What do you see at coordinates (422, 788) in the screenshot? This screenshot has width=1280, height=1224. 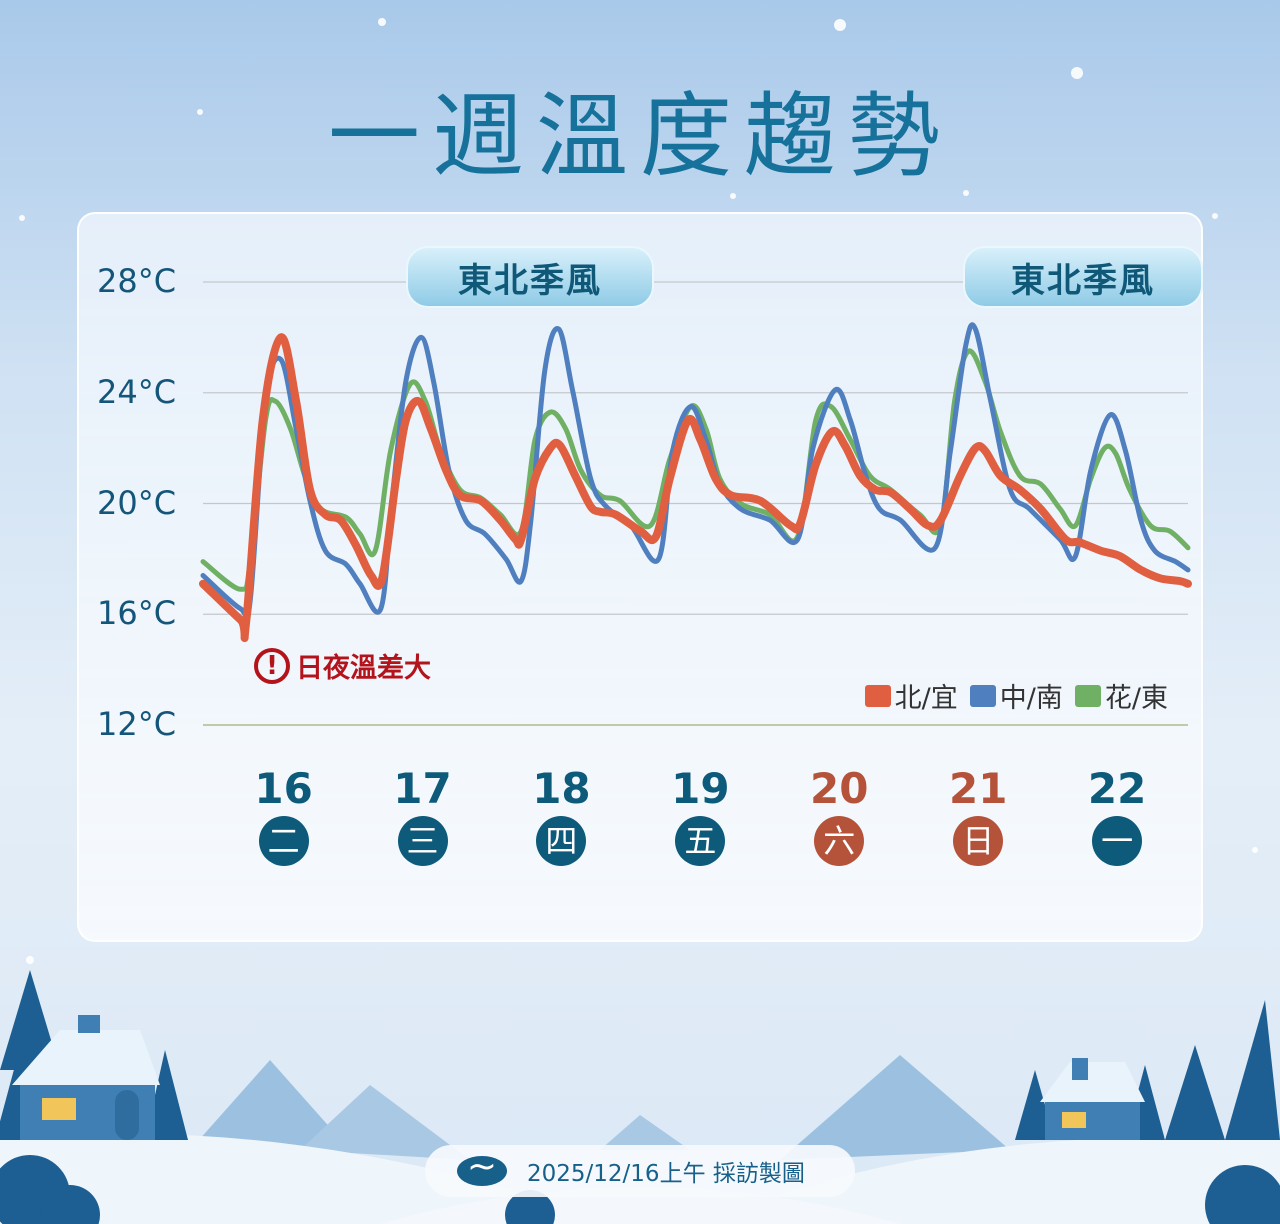 I see `day-number: 17` at bounding box center [422, 788].